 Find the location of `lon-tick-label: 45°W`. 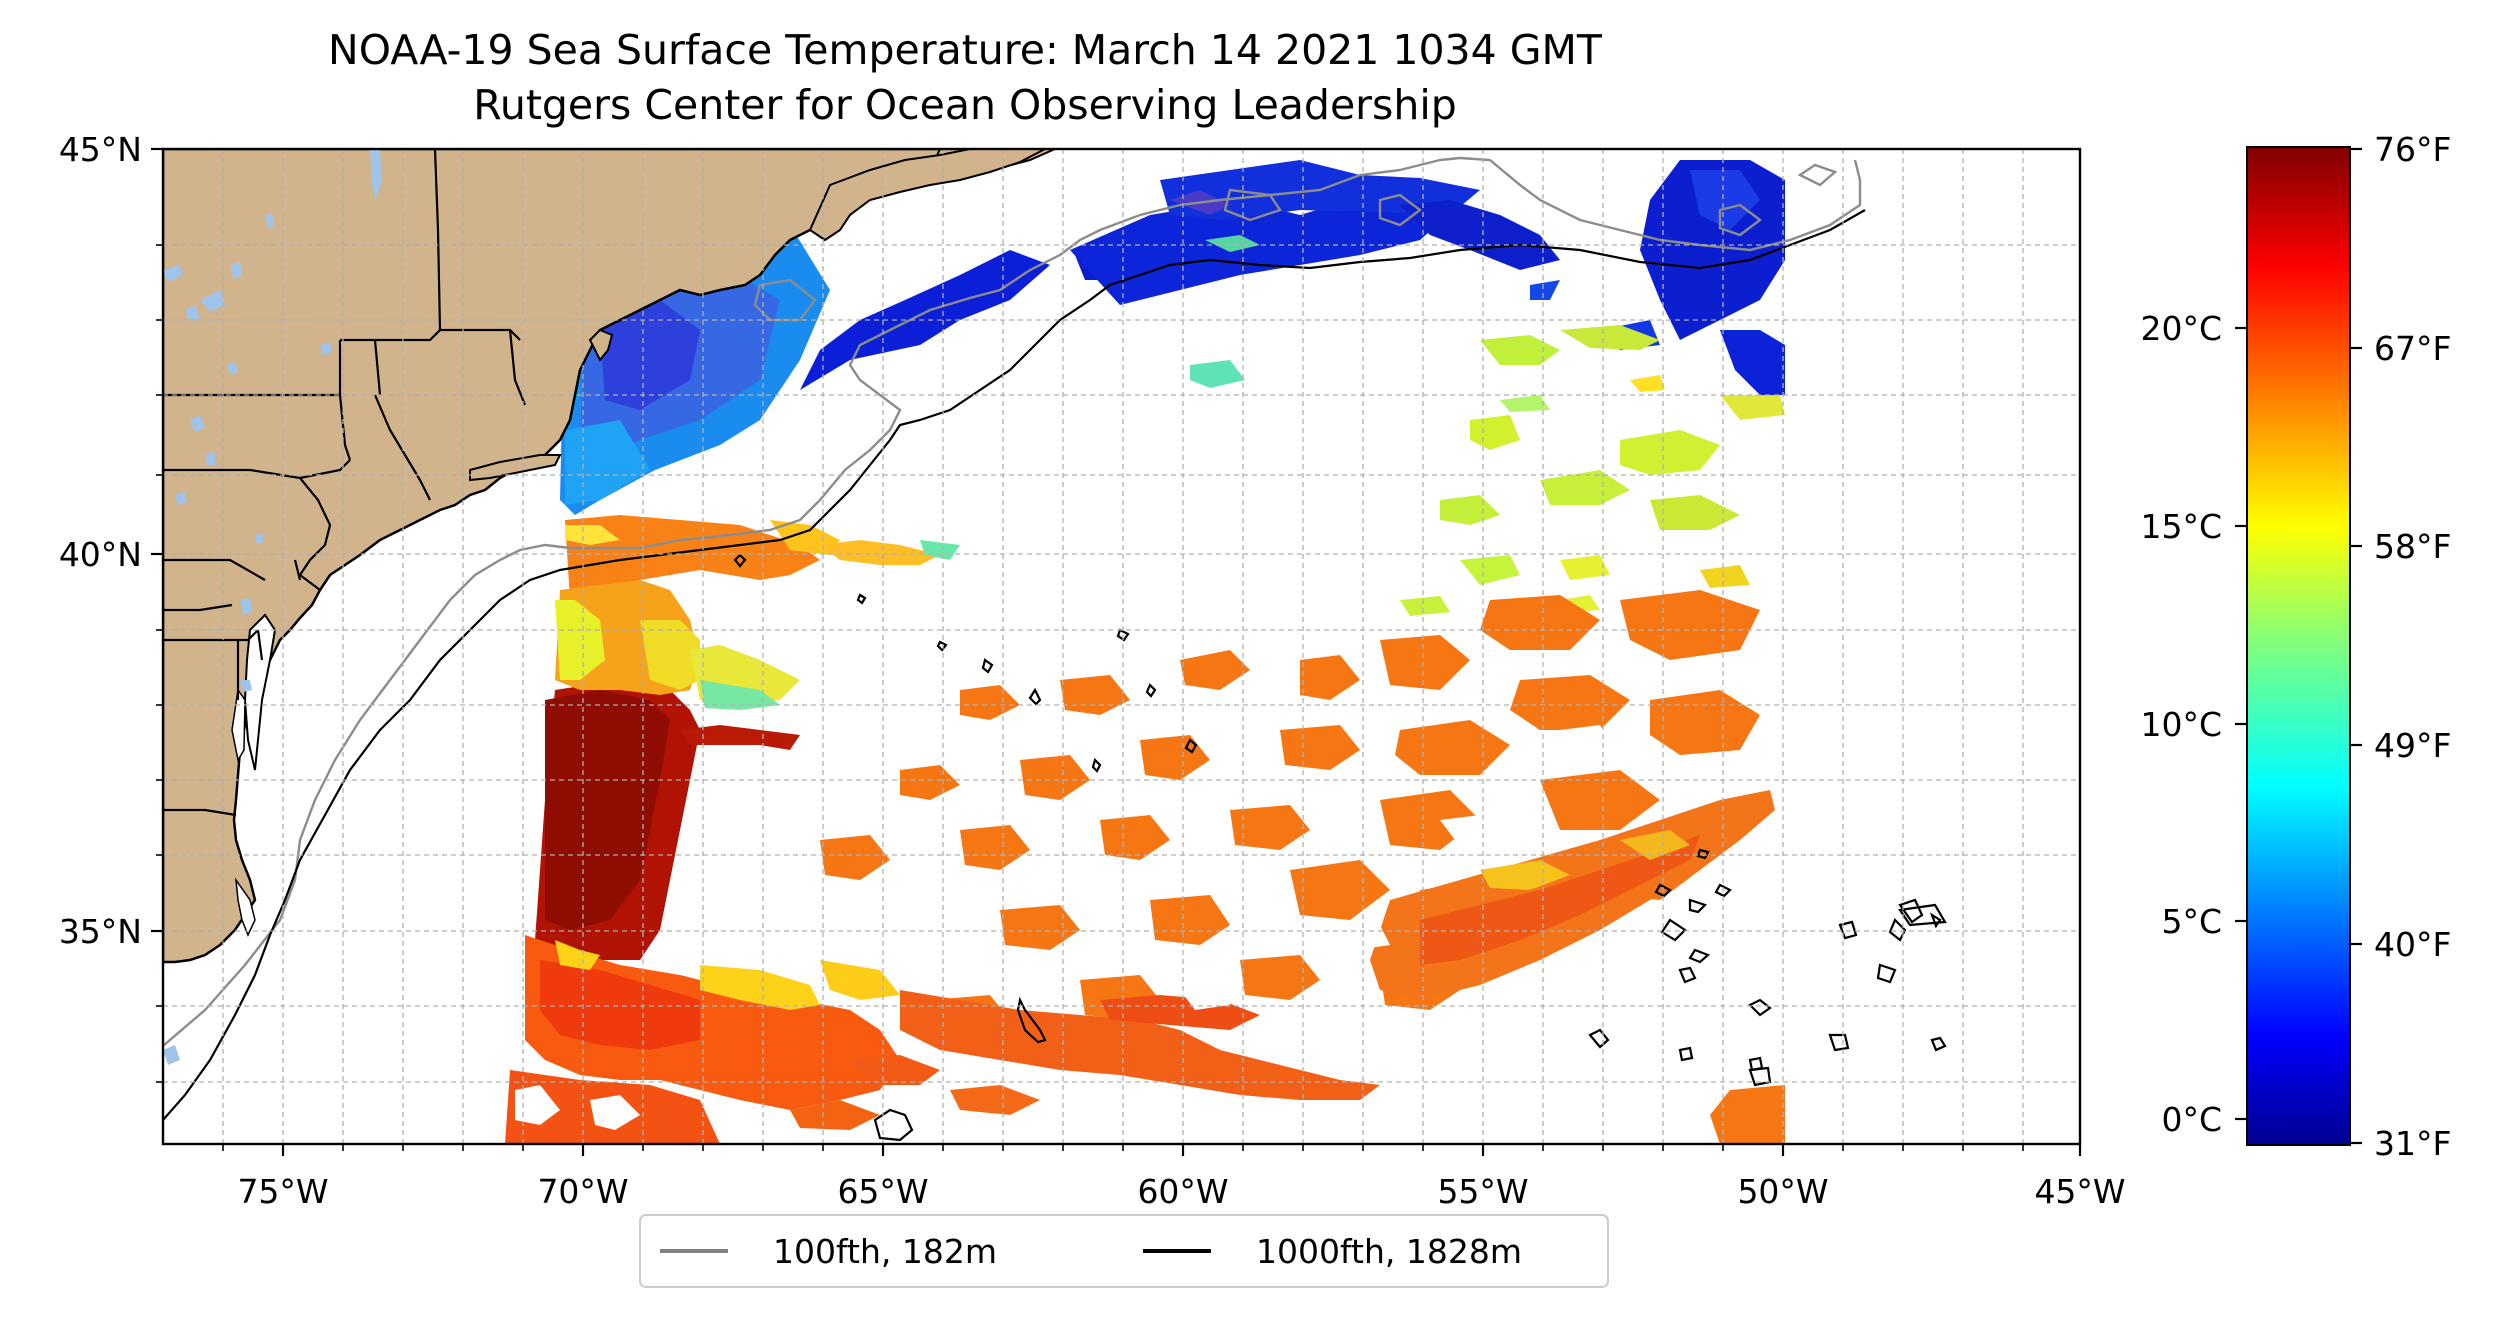

lon-tick-label: 45°W is located at coordinates (2079, 1191).